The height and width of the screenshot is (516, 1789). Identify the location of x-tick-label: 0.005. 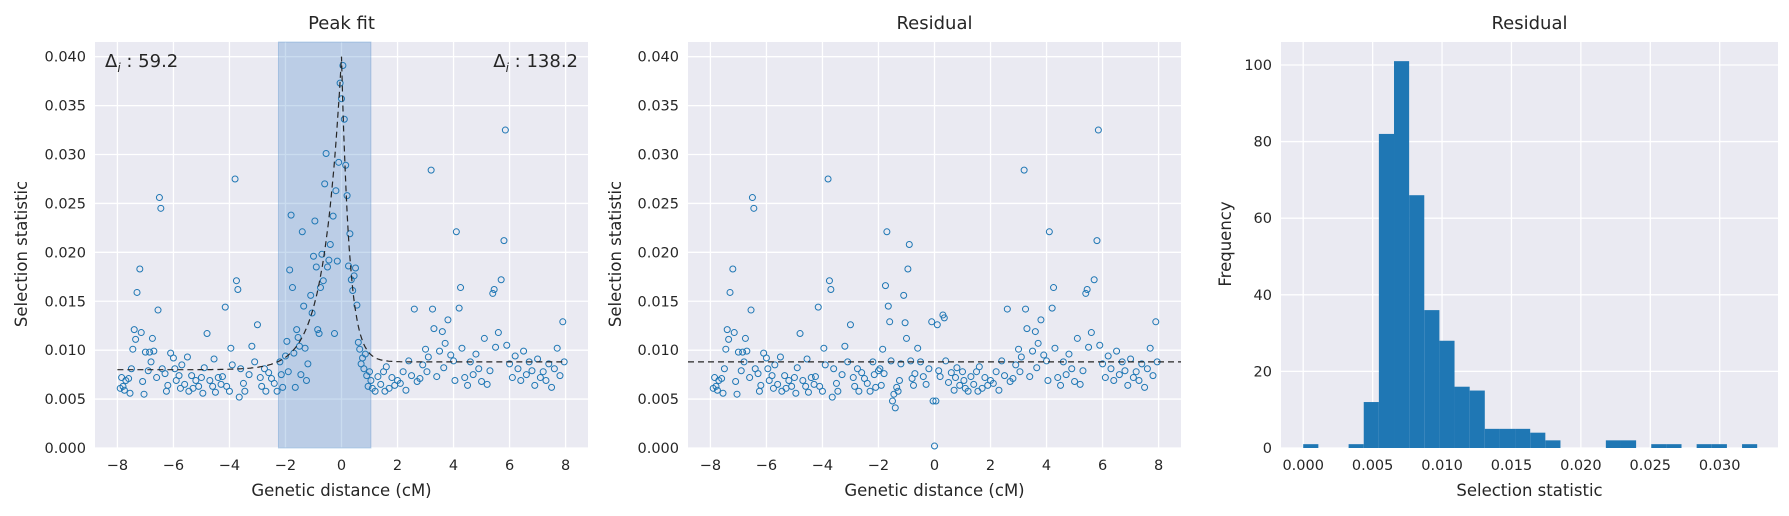
(1373, 466).